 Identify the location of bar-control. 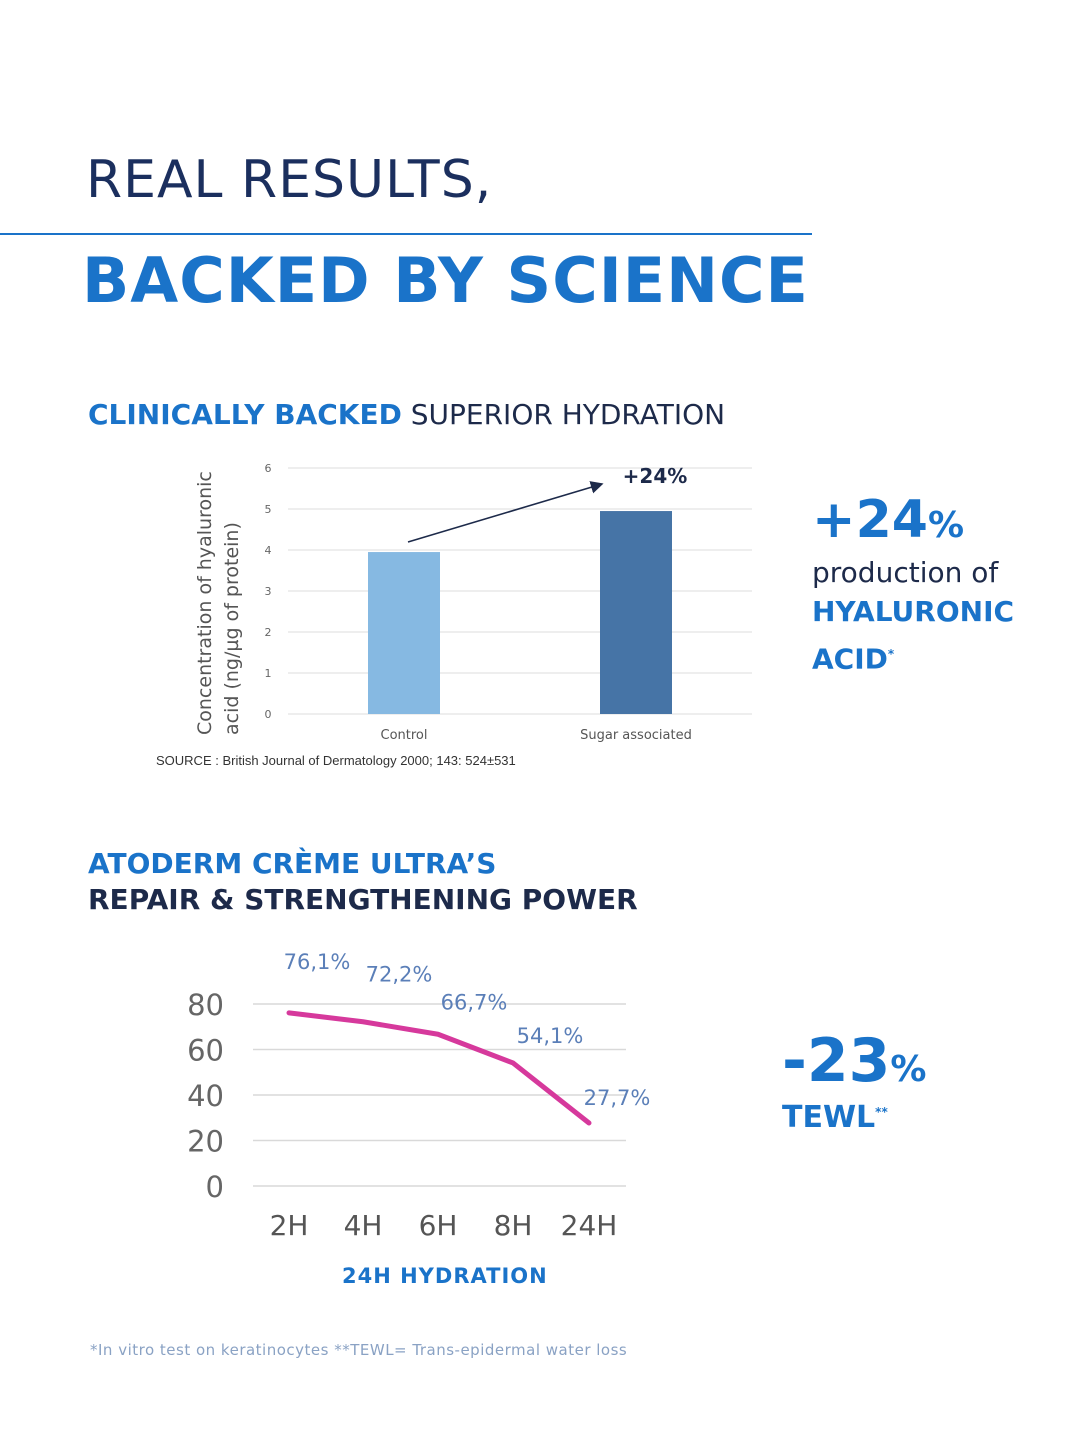
(404, 633).